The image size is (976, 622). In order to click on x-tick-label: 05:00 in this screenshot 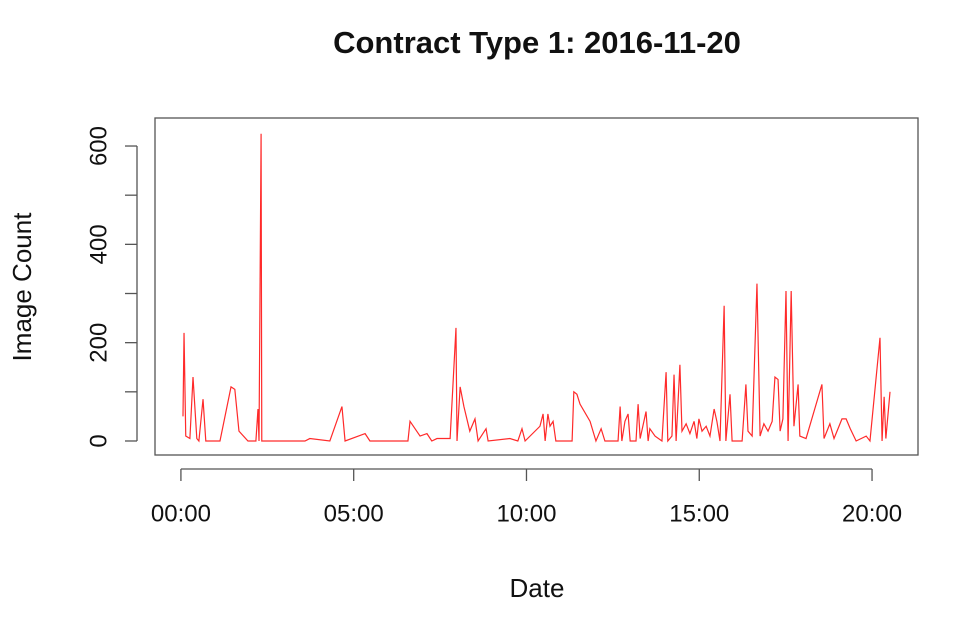, I will do `click(354, 513)`.